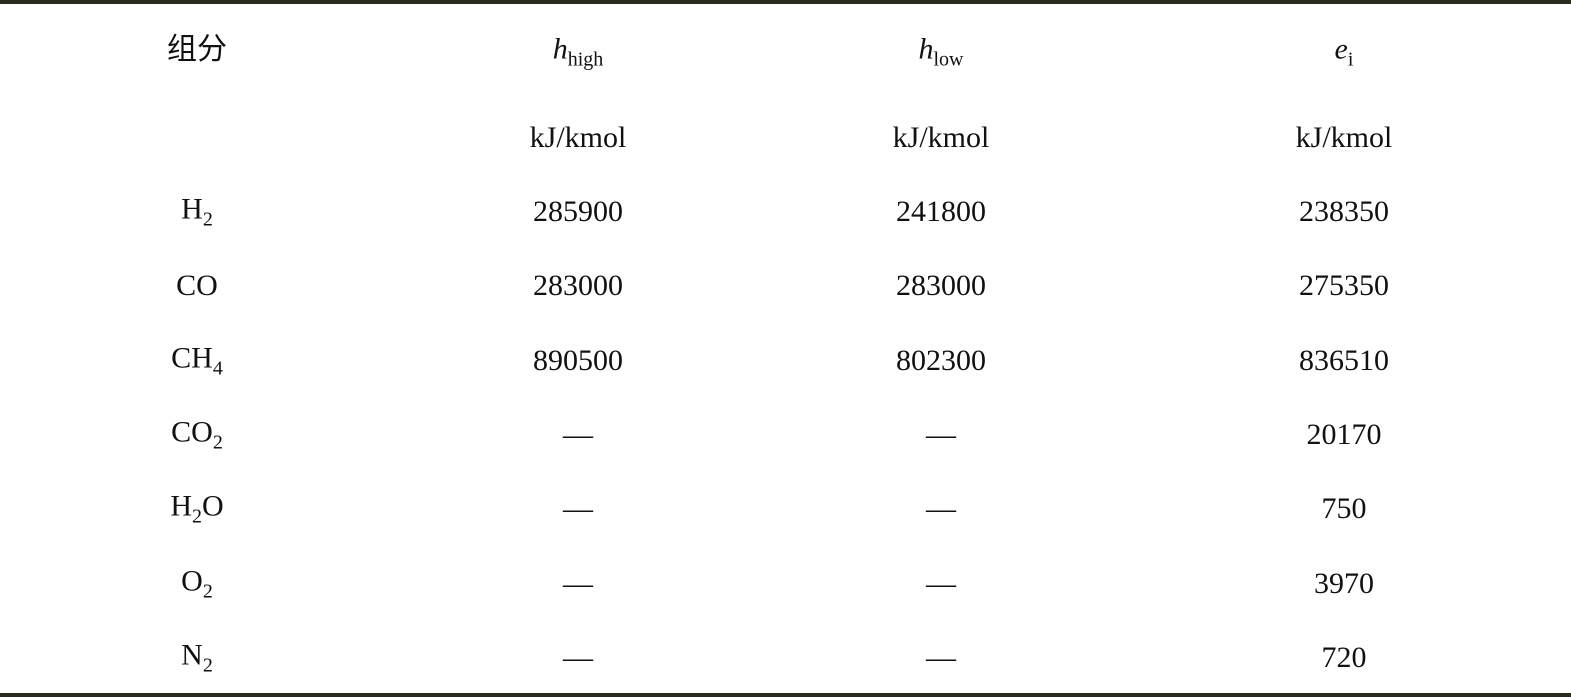  I want to click on component-formula: H2, so click(197, 211).